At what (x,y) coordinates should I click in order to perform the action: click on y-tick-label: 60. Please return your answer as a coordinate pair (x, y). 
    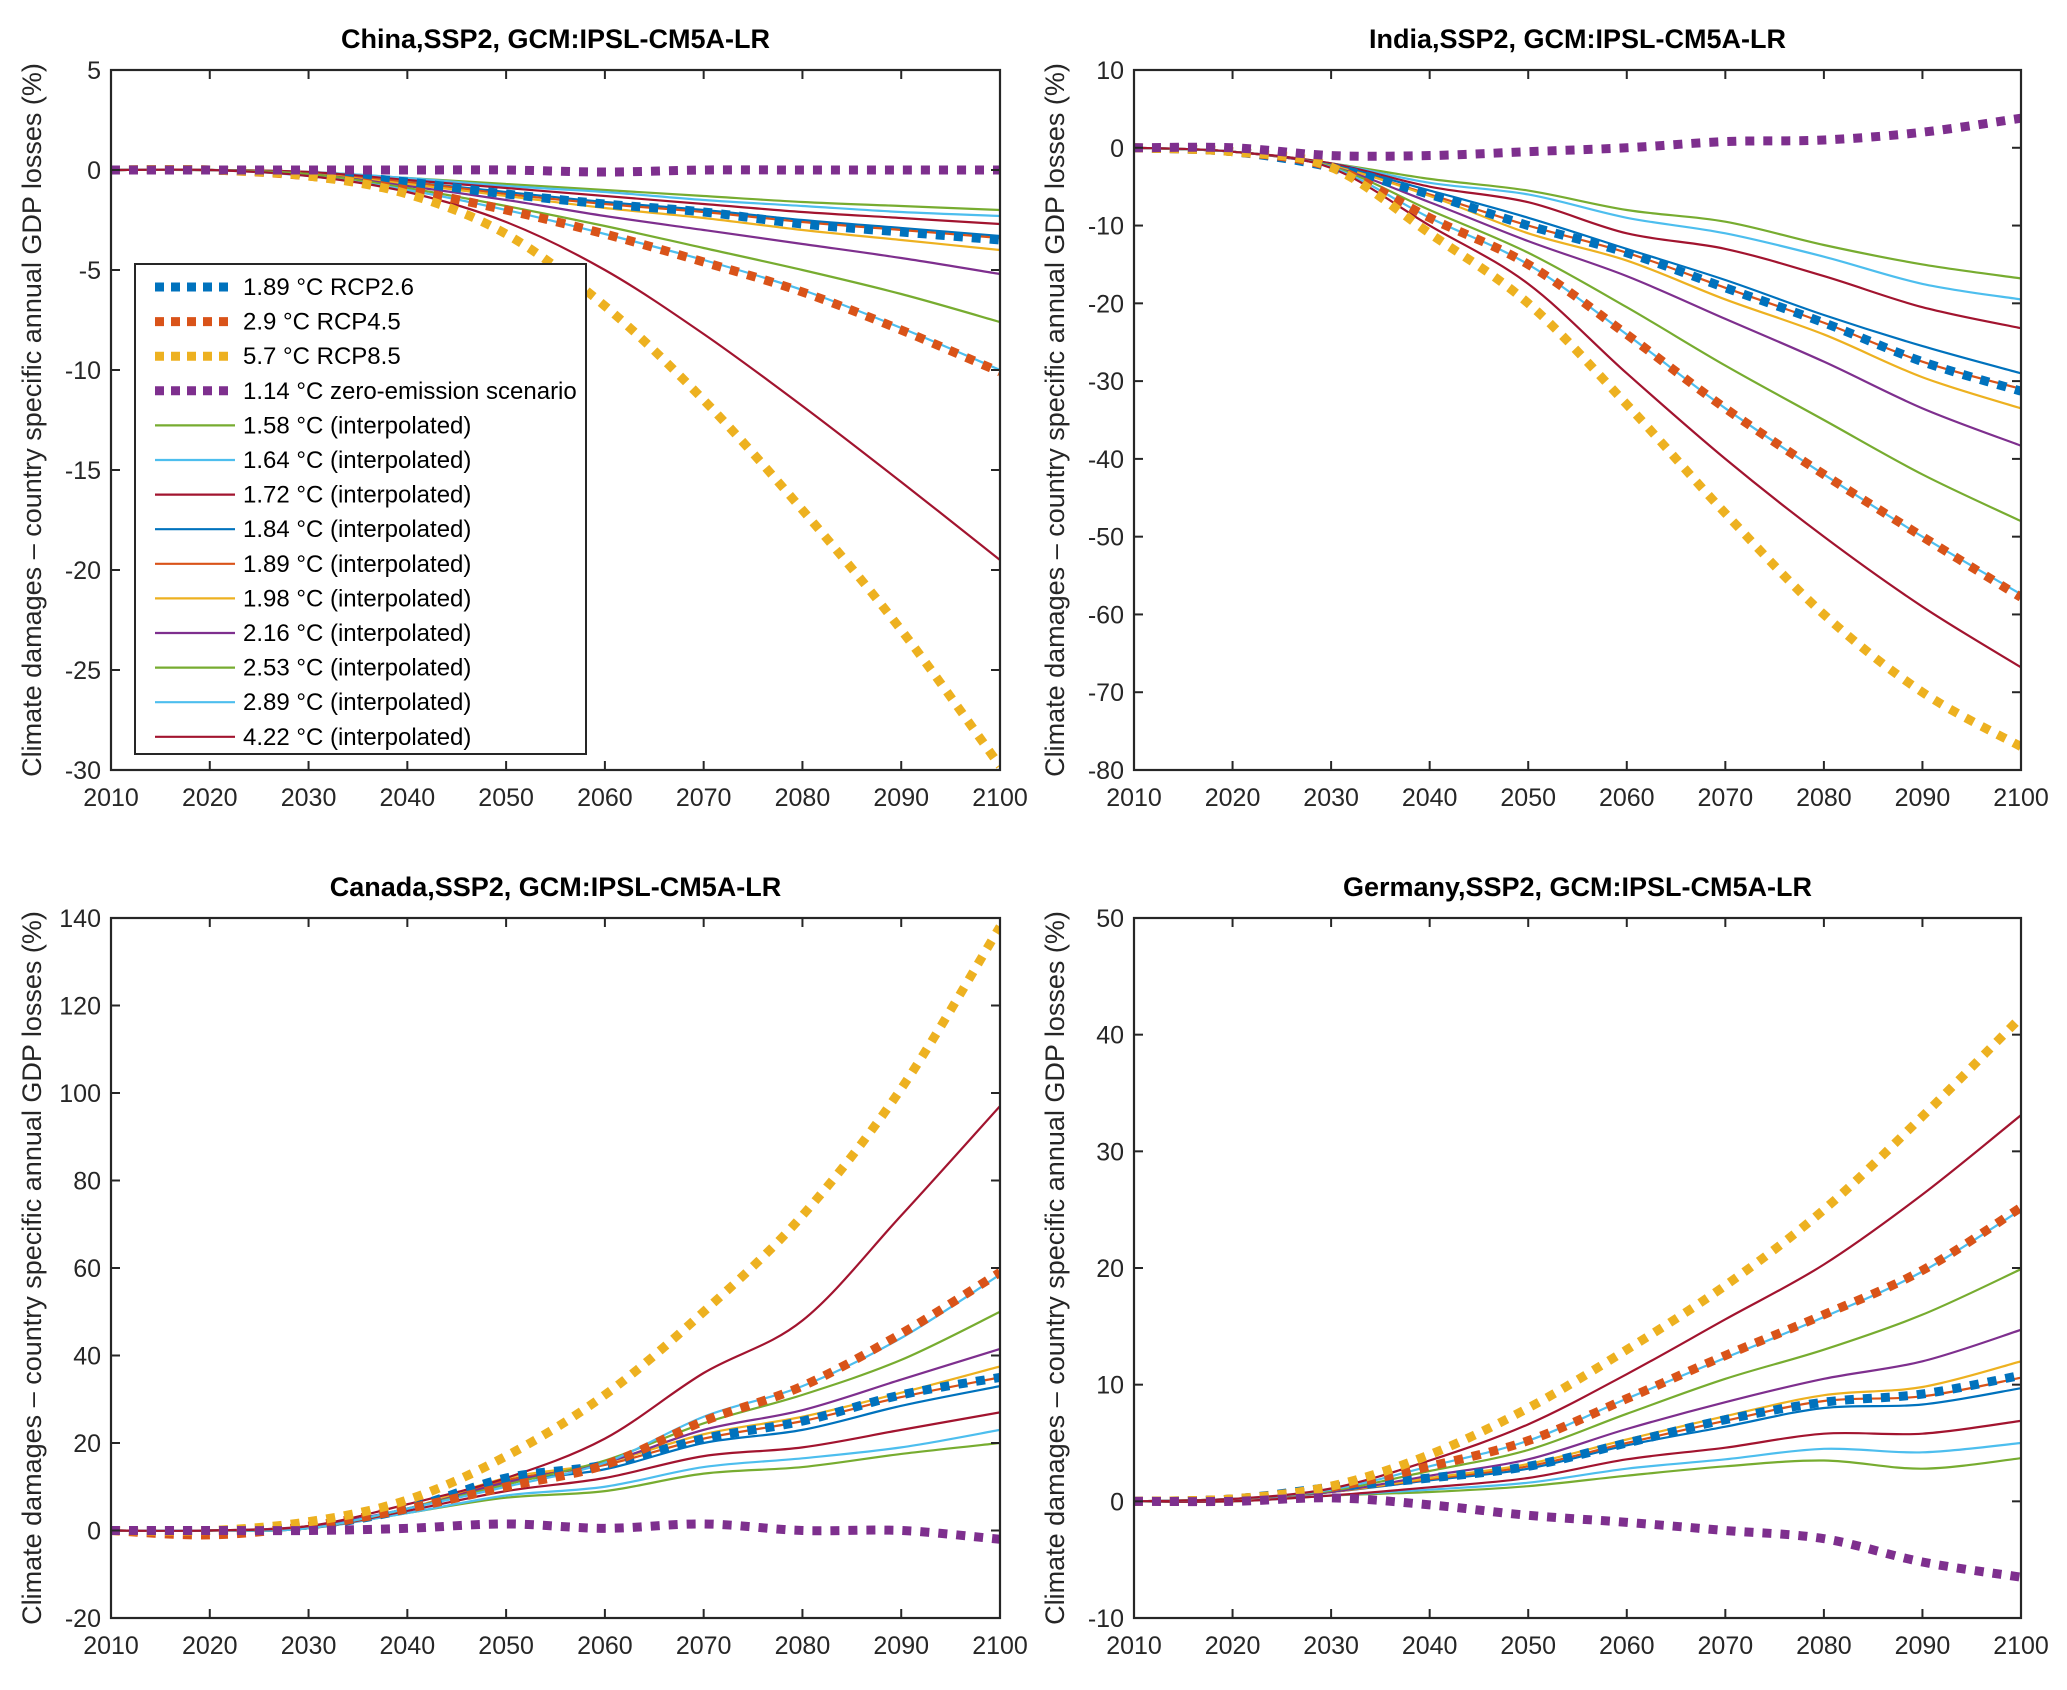
    Looking at the image, I should click on (87, 1269).